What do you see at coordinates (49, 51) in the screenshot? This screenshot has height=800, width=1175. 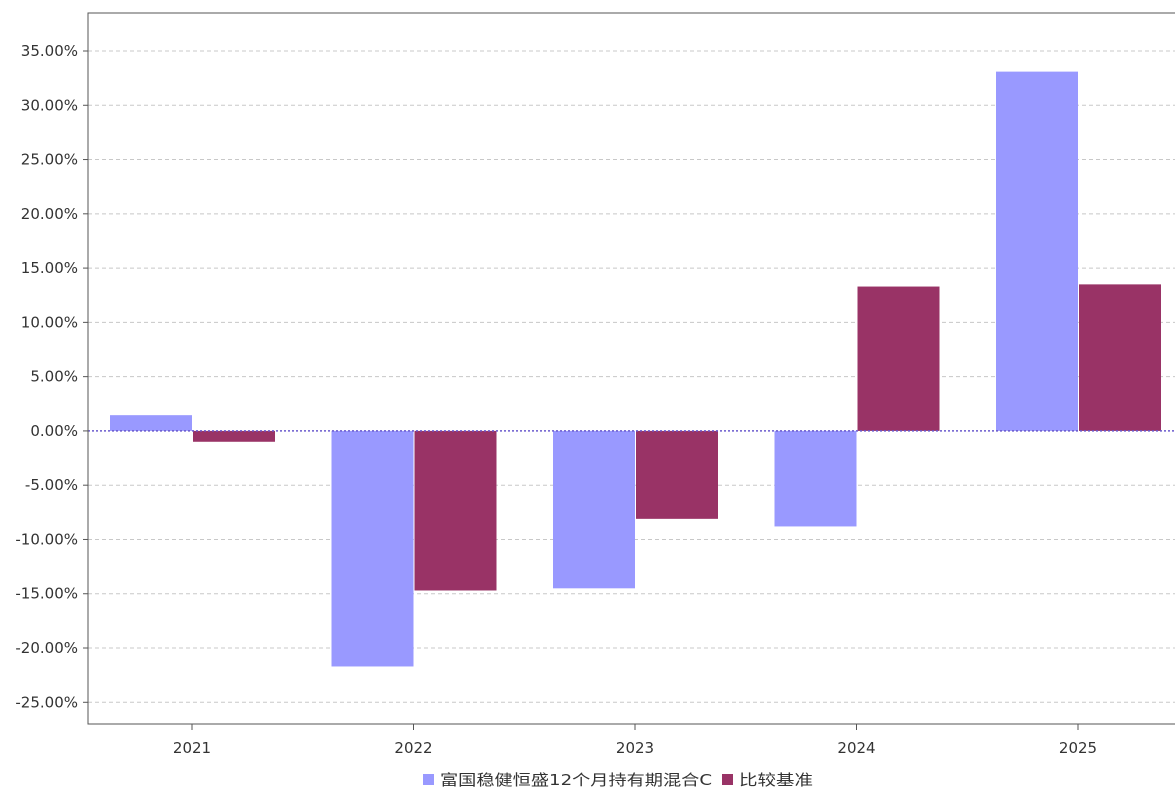 I see `y-tick-label: 35.00%` at bounding box center [49, 51].